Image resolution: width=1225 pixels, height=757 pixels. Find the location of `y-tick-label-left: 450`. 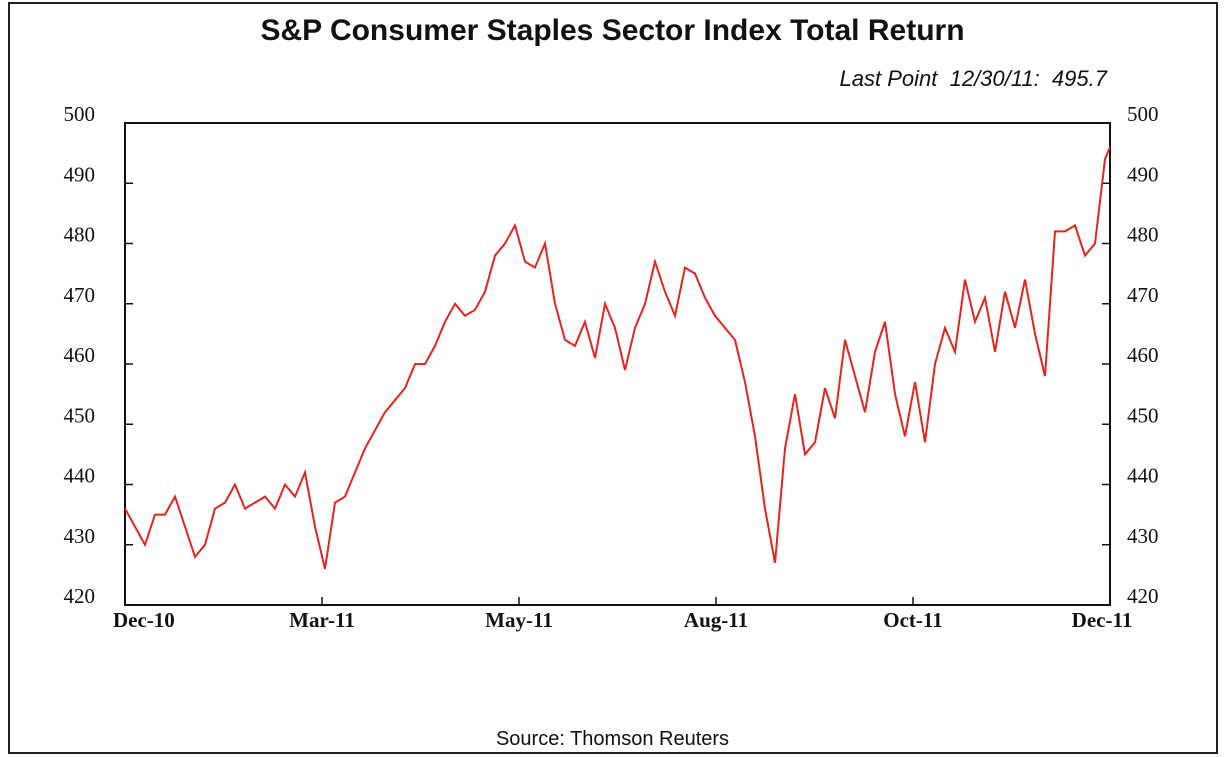

y-tick-label-left: 450 is located at coordinates (80, 415).